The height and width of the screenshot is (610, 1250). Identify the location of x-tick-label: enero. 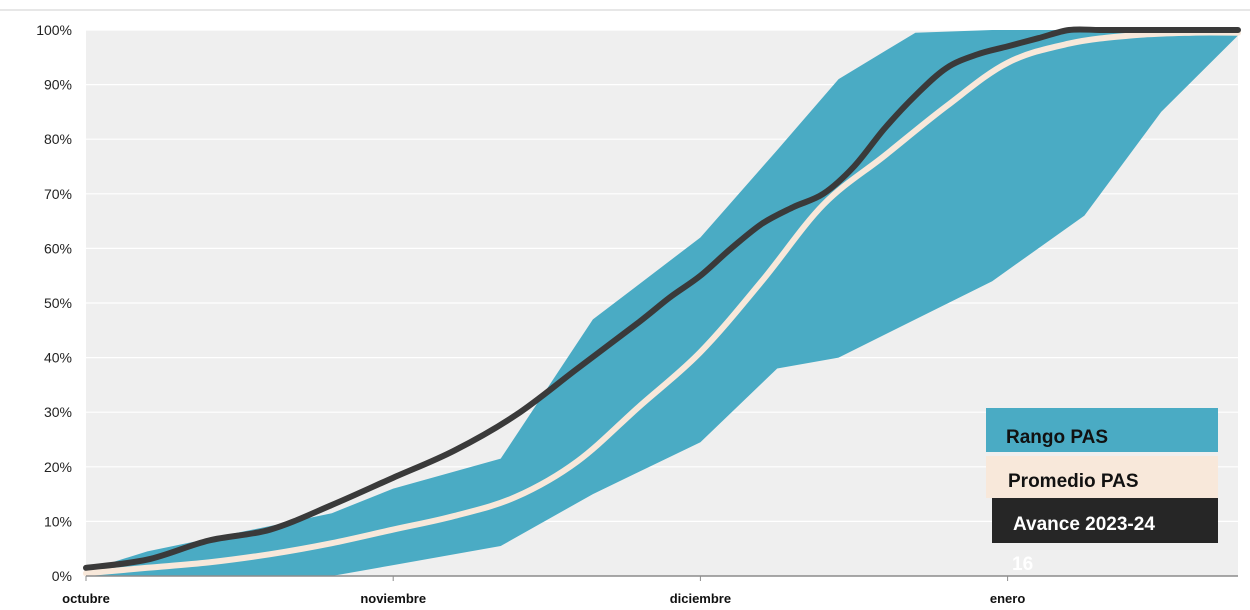
(1007, 598).